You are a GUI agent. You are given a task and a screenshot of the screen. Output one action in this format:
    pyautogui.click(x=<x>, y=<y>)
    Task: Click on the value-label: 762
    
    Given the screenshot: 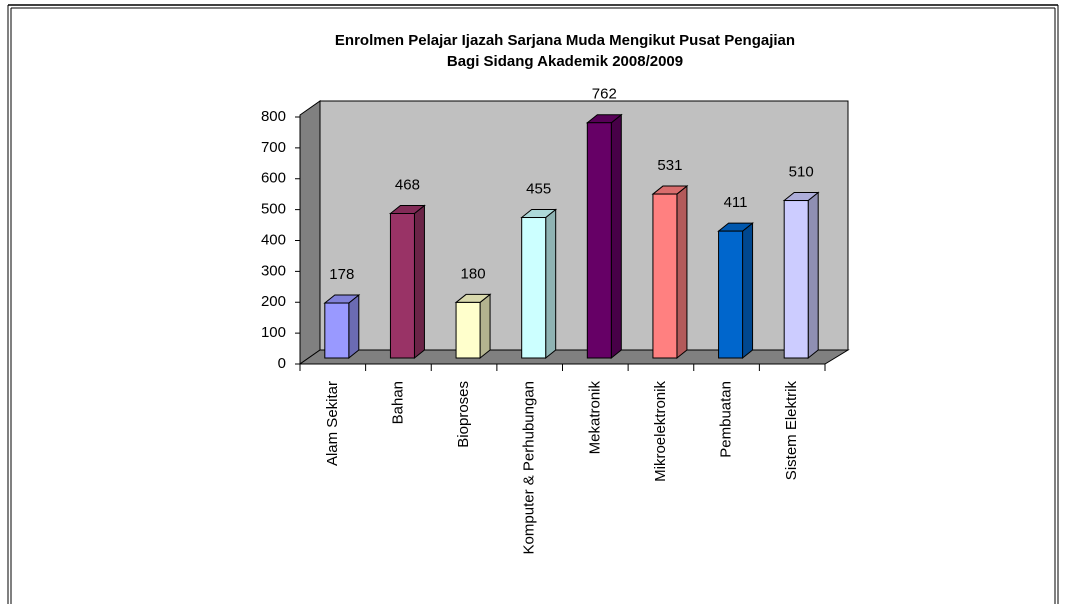 What is the action you would take?
    pyautogui.click(x=604, y=94)
    